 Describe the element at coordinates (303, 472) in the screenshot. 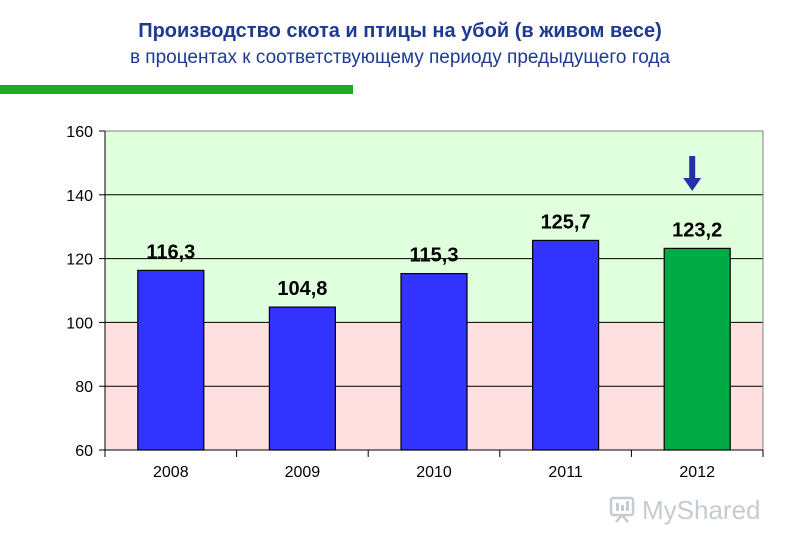

I see `x-tick-label: 2009` at that location.